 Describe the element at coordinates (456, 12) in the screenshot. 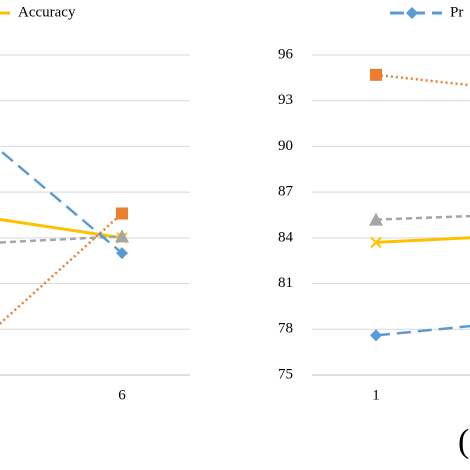

I see `legend-label: Pr` at that location.